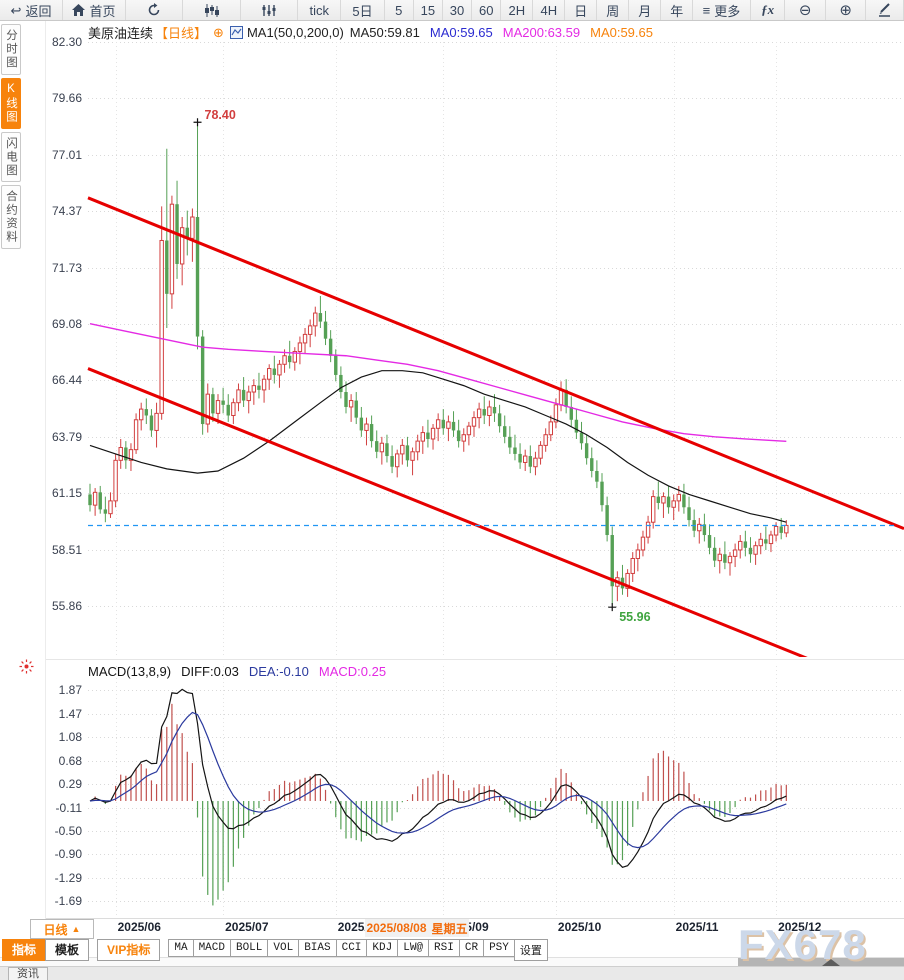  I want to click on macd-y-axis-label: -0.90, so click(68, 854).